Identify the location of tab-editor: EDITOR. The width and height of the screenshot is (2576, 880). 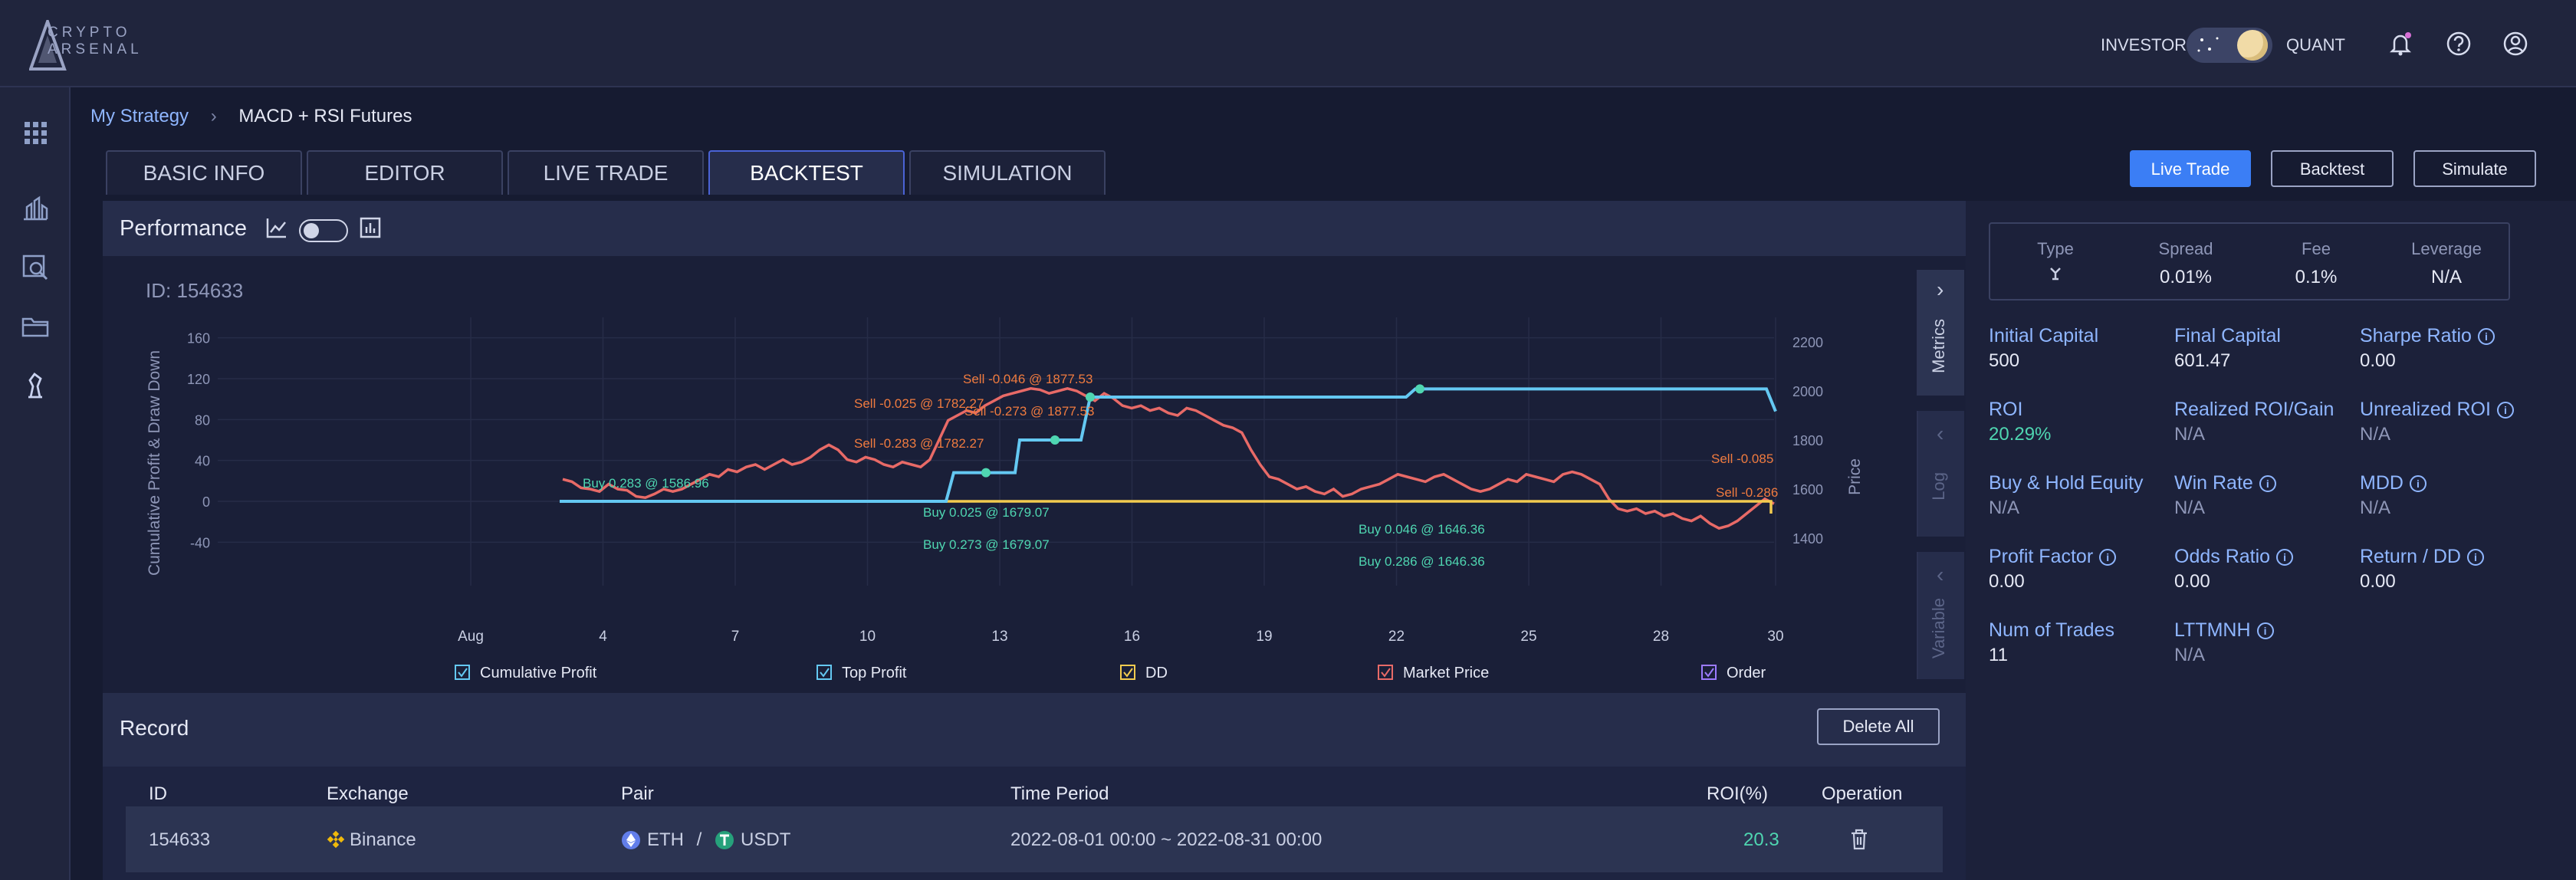
(405, 172).